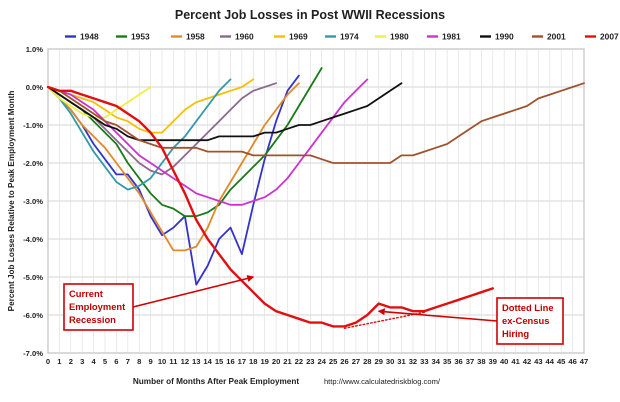 This screenshot has height=402, width=620. I want to click on x-tick-label: 3, so click(82, 361).